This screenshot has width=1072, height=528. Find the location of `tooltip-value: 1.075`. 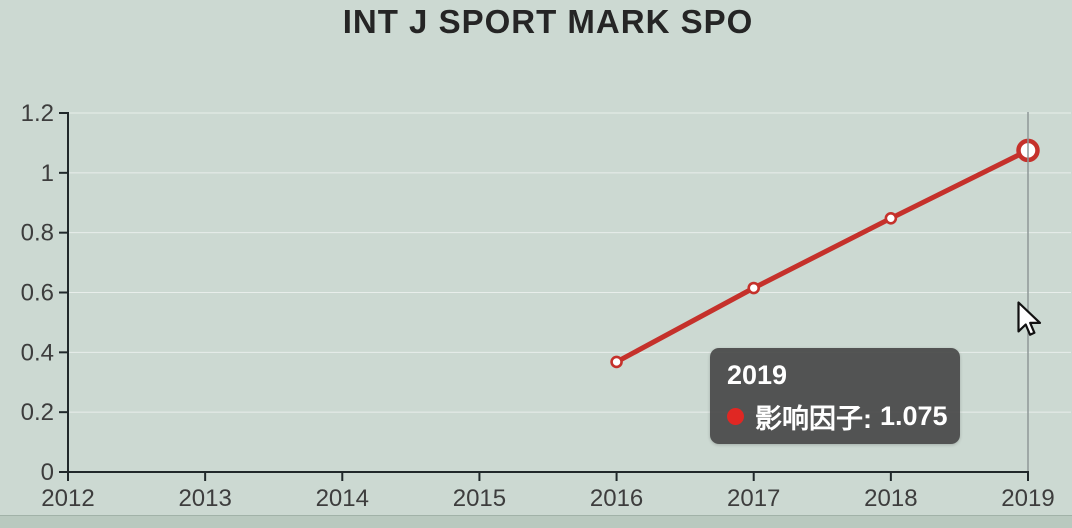

tooltip-value: 1.075 is located at coordinates (914, 416).